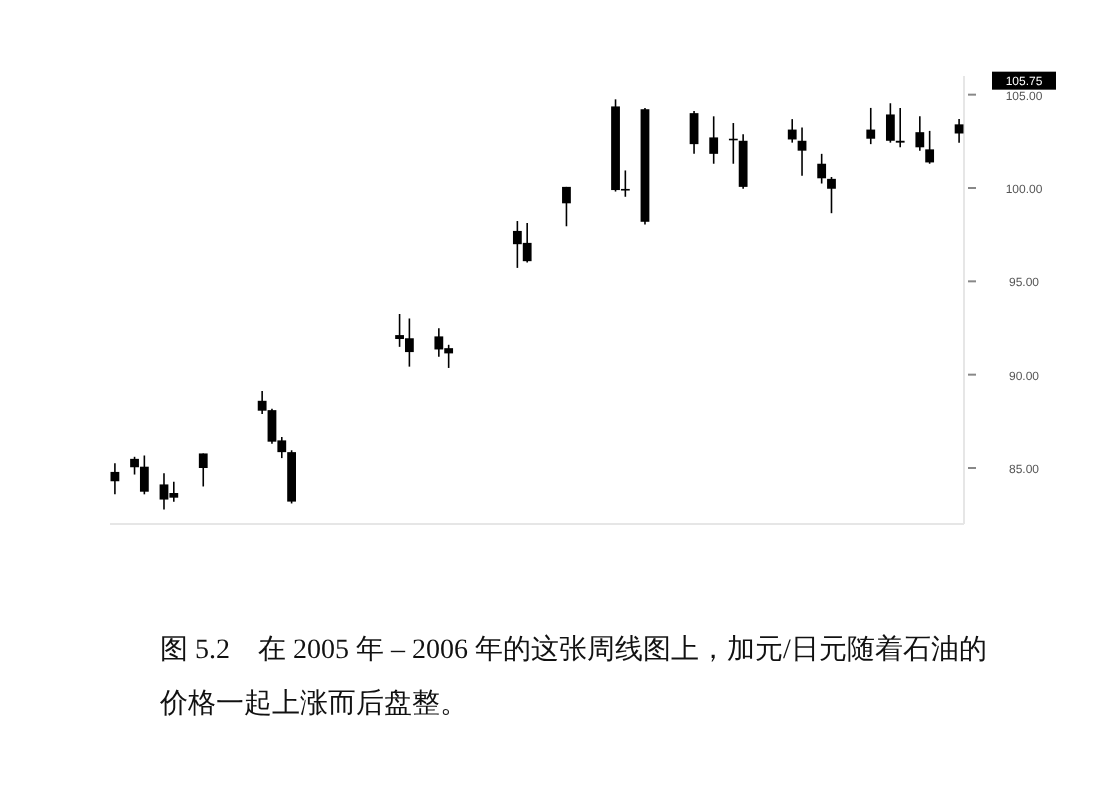 The image size is (1110, 804). Describe the element at coordinates (574, 678) in the screenshot. I see `caption: 图 5.2 在 2005 年 – 2006 年的这张周线图上，加元/日元随着石油的价格一起上涨而后盘整。` at that location.